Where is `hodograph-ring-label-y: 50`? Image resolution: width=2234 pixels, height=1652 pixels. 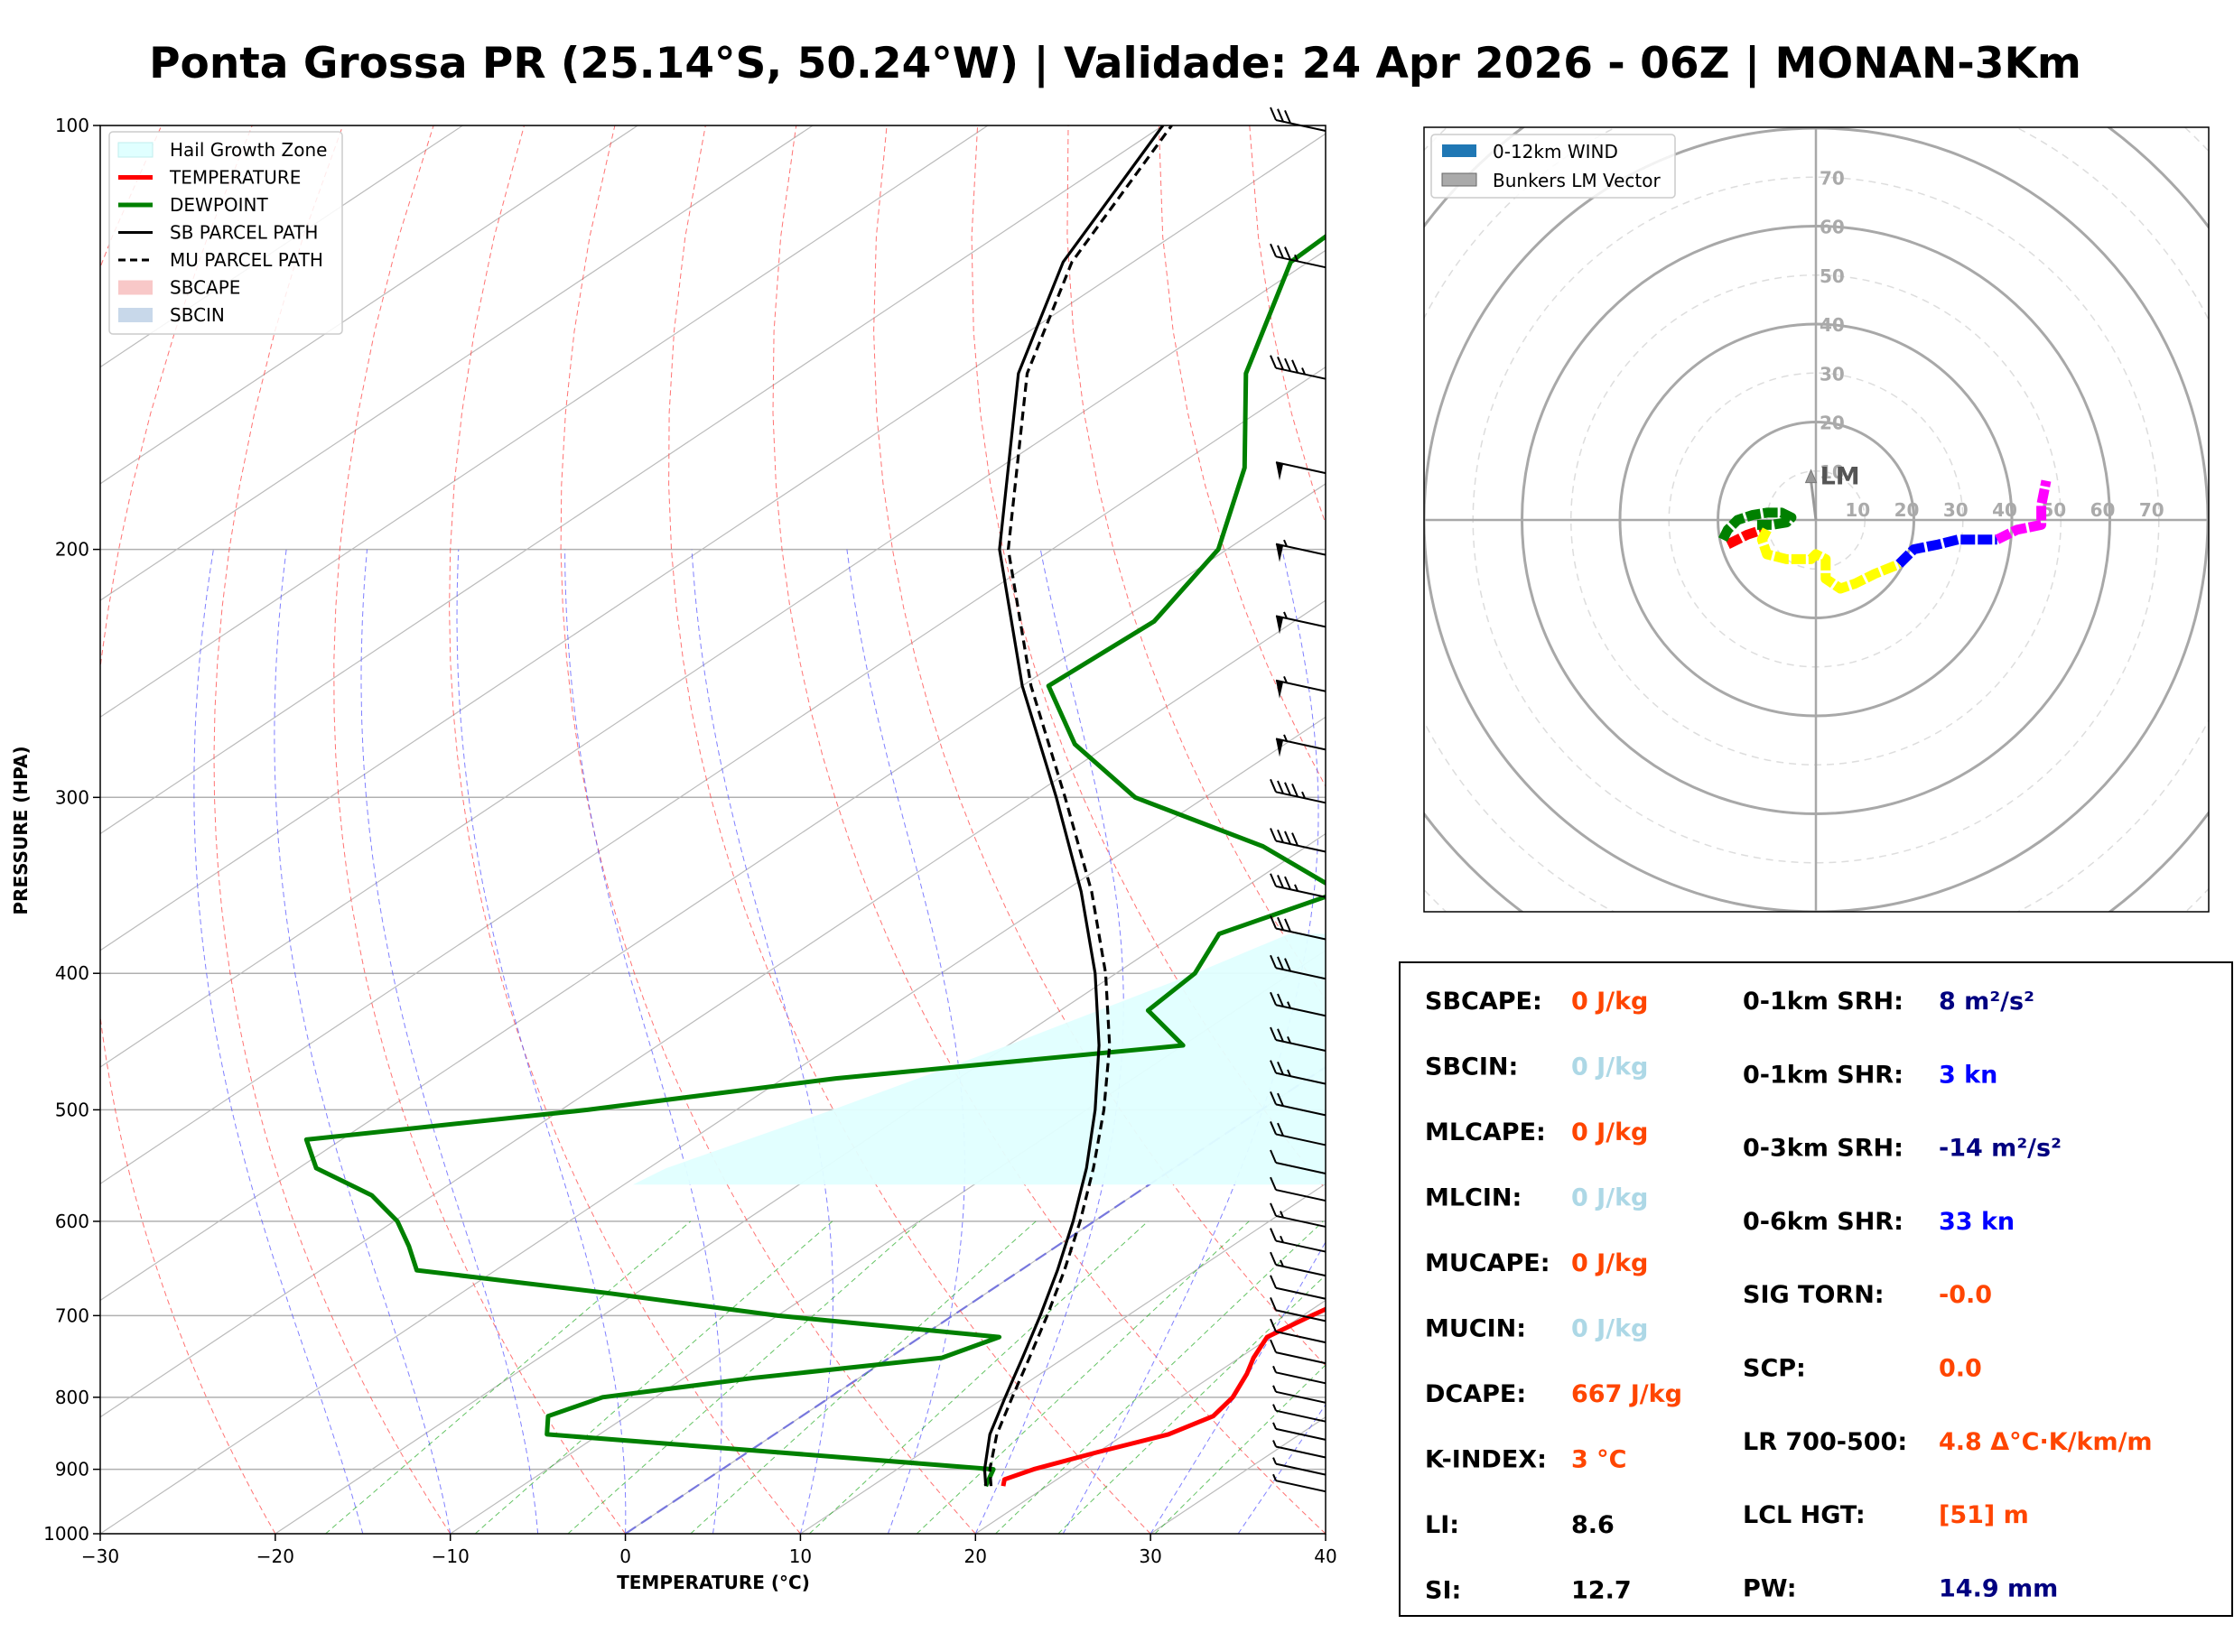
hodograph-ring-label-y: 50 is located at coordinates (1832, 276).